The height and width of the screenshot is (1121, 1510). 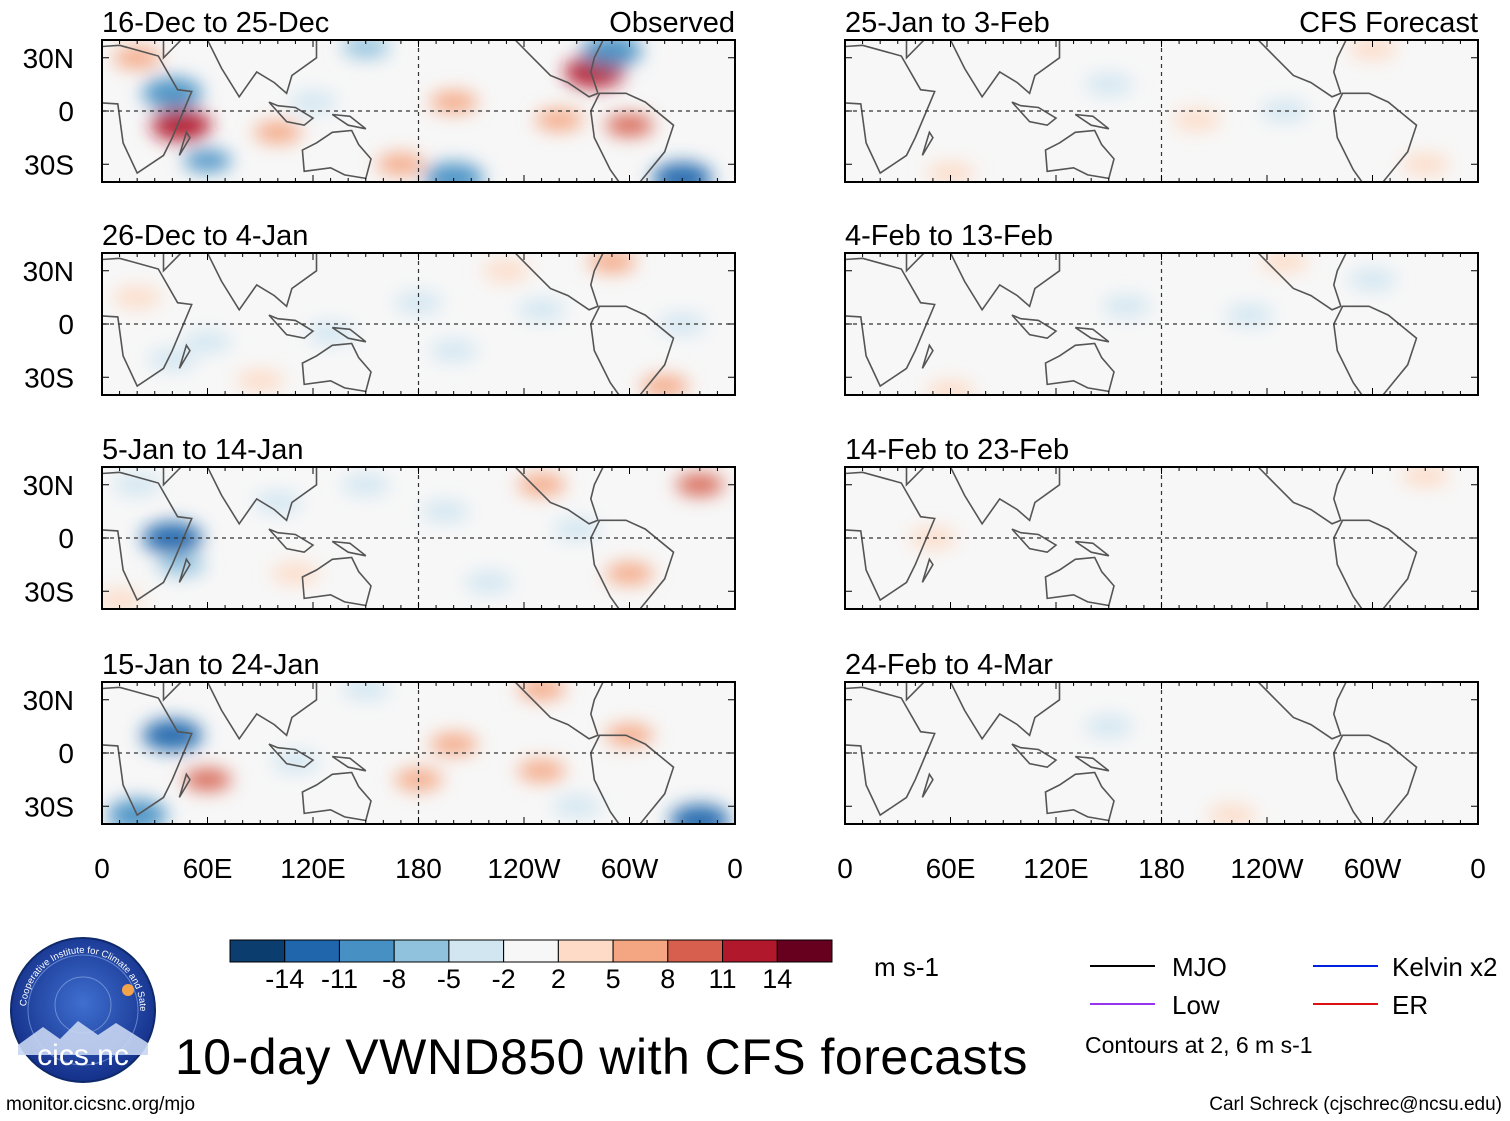 What do you see at coordinates (1055, 868) in the screenshot?
I see `x-tick-label: 120E` at bounding box center [1055, 868].